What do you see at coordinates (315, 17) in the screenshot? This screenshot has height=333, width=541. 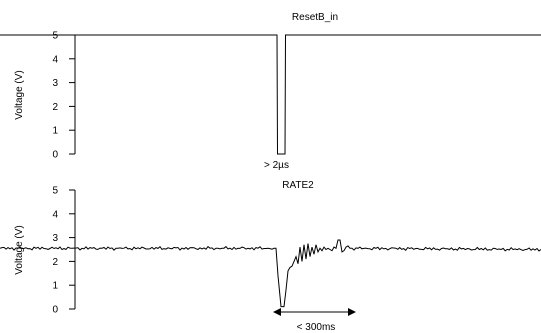 I see `panel-title: ResetB_in` at bounding box center [315, 17].